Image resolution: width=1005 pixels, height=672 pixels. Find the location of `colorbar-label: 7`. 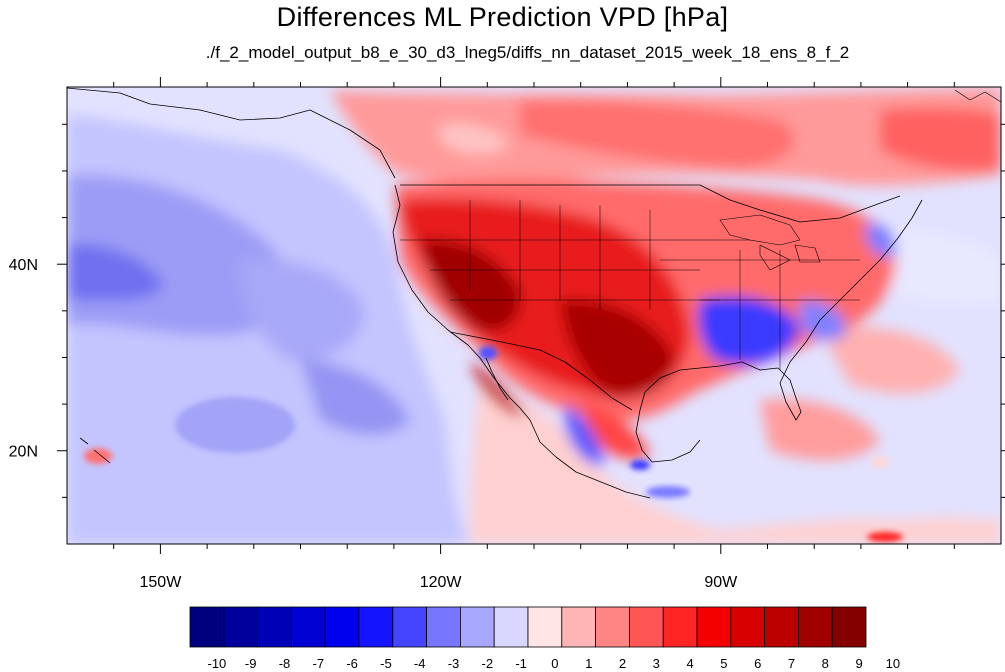

colorbar-label: 7 is located at coordinates (791, 663).